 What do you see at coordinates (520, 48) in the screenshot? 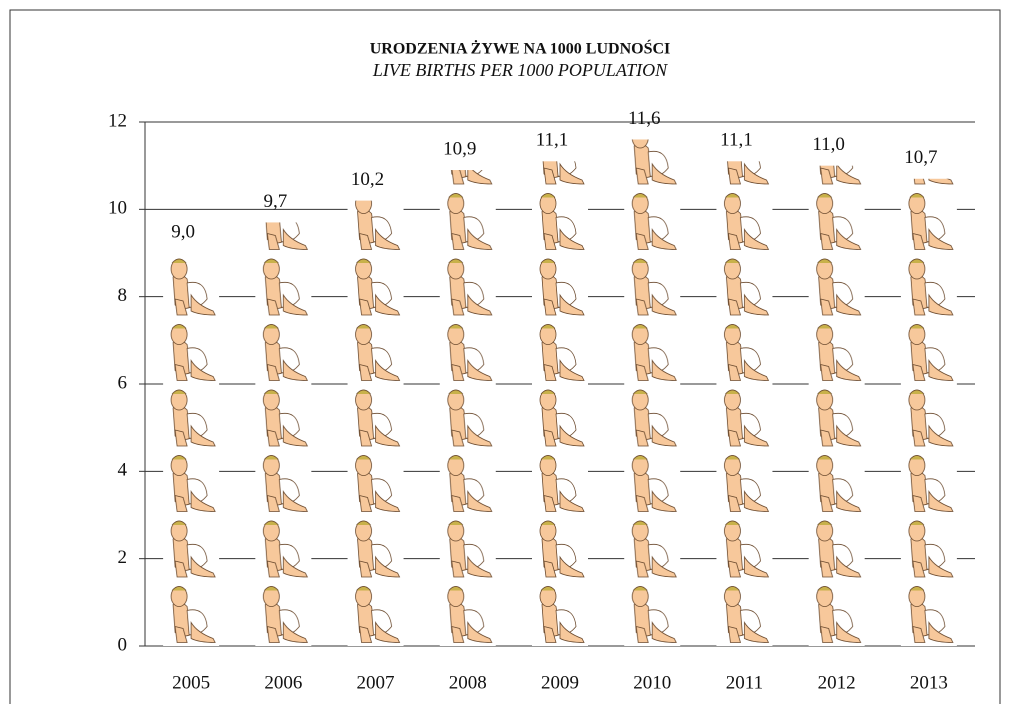
I see `chart-title: URODZENIA ŻYWE NA 1000 LUDNOŚCI` at bounding box center [520, 48].